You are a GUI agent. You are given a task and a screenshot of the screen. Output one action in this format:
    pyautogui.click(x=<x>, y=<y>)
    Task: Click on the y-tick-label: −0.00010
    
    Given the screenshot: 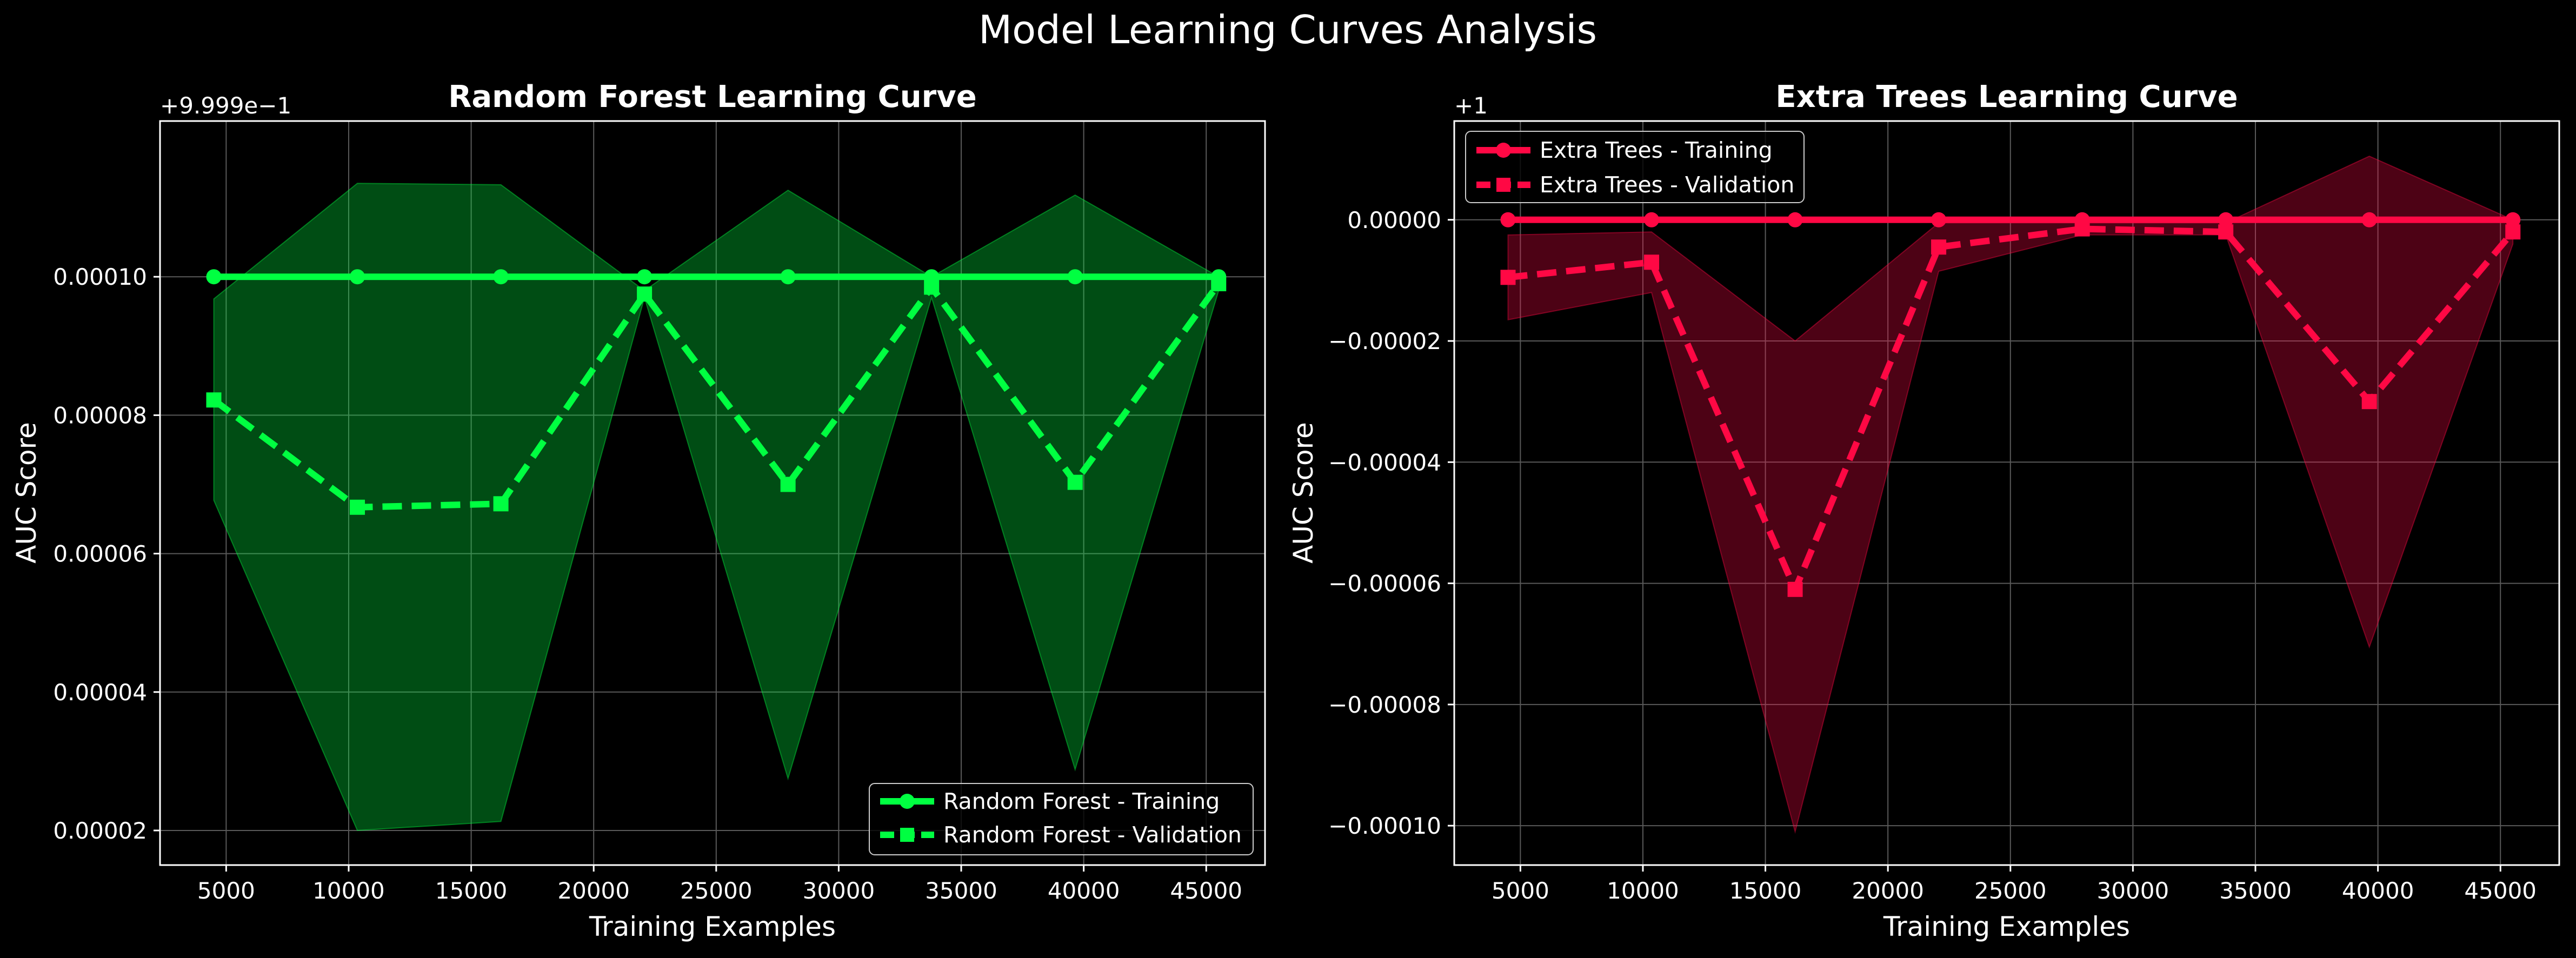 What is the action you would take?
    pyautogui.click(x=1384, y=826)
    